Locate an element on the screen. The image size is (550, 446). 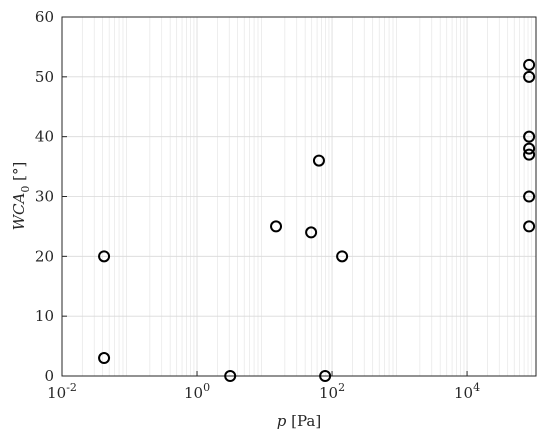
x-tick-label: 10⁻² is located at coordinates (62, 391).